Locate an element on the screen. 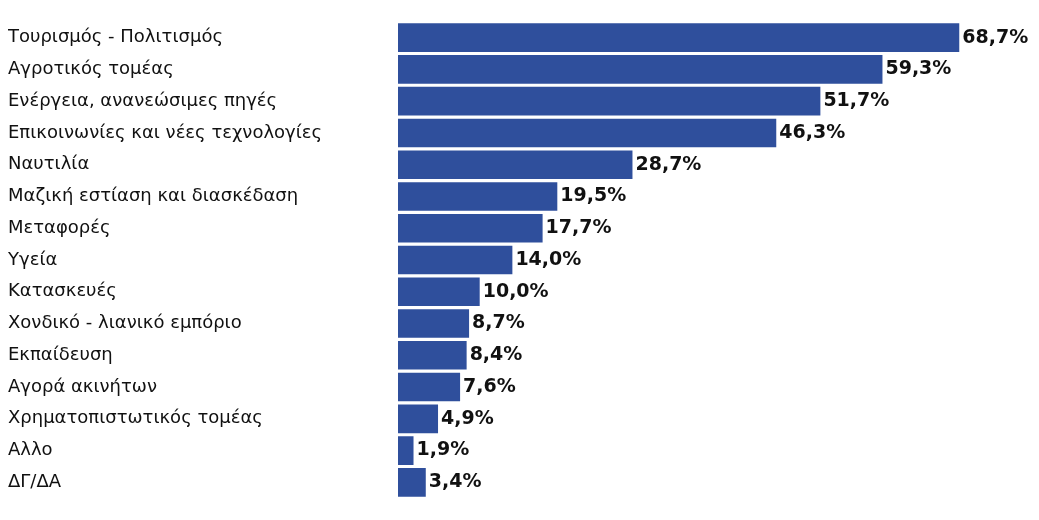 This screenshot has width=1039, height=520. data-label: 4,9% is located at coordinates (467, 416).